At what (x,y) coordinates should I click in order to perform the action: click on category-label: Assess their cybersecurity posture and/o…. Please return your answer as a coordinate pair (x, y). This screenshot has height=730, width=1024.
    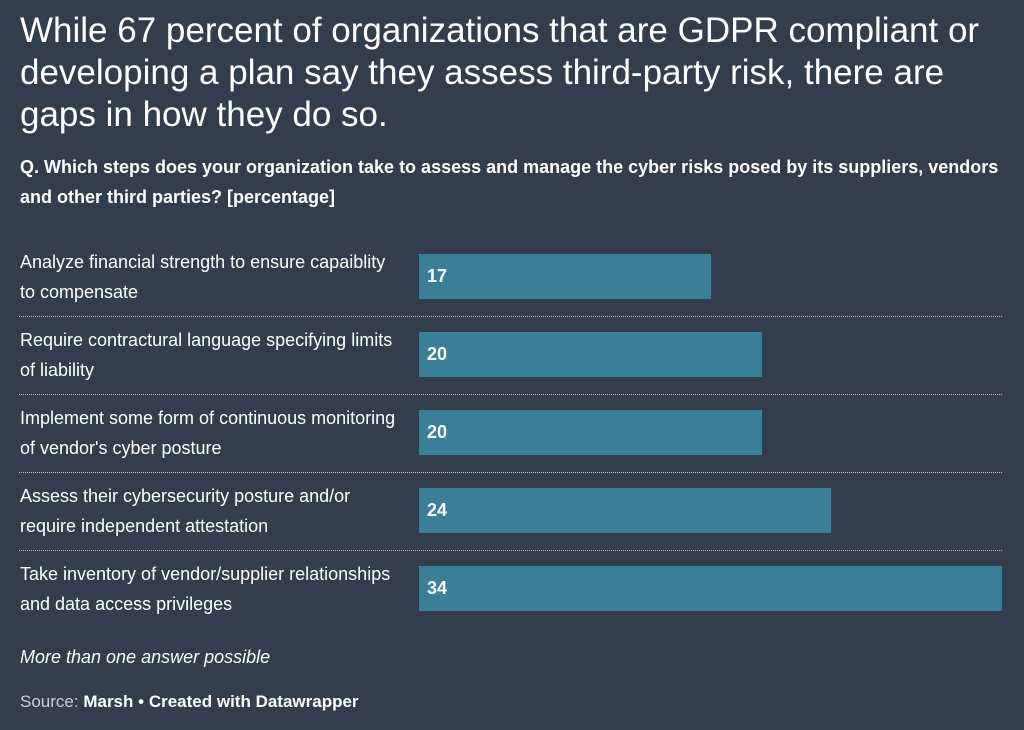
    Looking at the image, I should click on (185, 511).